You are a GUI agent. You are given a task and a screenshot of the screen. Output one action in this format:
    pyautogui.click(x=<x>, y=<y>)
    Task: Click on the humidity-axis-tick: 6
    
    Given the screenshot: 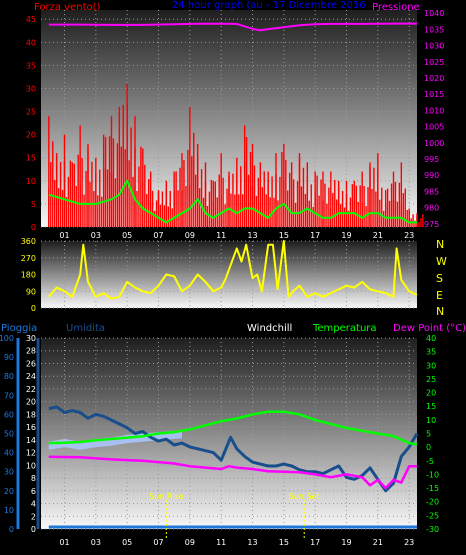 What is the action you would take?
    pyautogui.click(x=33, y=491)
    